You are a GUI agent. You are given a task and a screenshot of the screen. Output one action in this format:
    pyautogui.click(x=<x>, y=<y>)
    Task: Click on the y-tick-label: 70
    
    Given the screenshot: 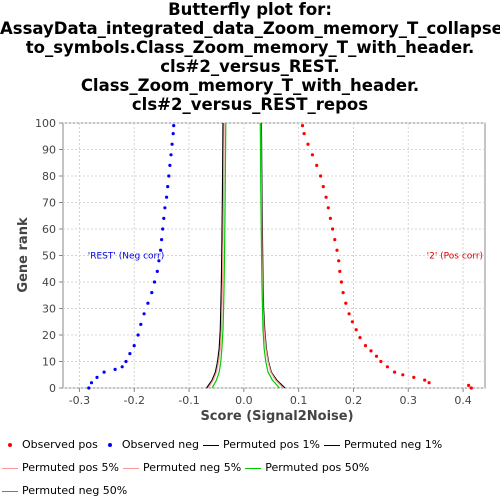 What is the action you would take?
    pyautogui.click(x=49, y=203)
    